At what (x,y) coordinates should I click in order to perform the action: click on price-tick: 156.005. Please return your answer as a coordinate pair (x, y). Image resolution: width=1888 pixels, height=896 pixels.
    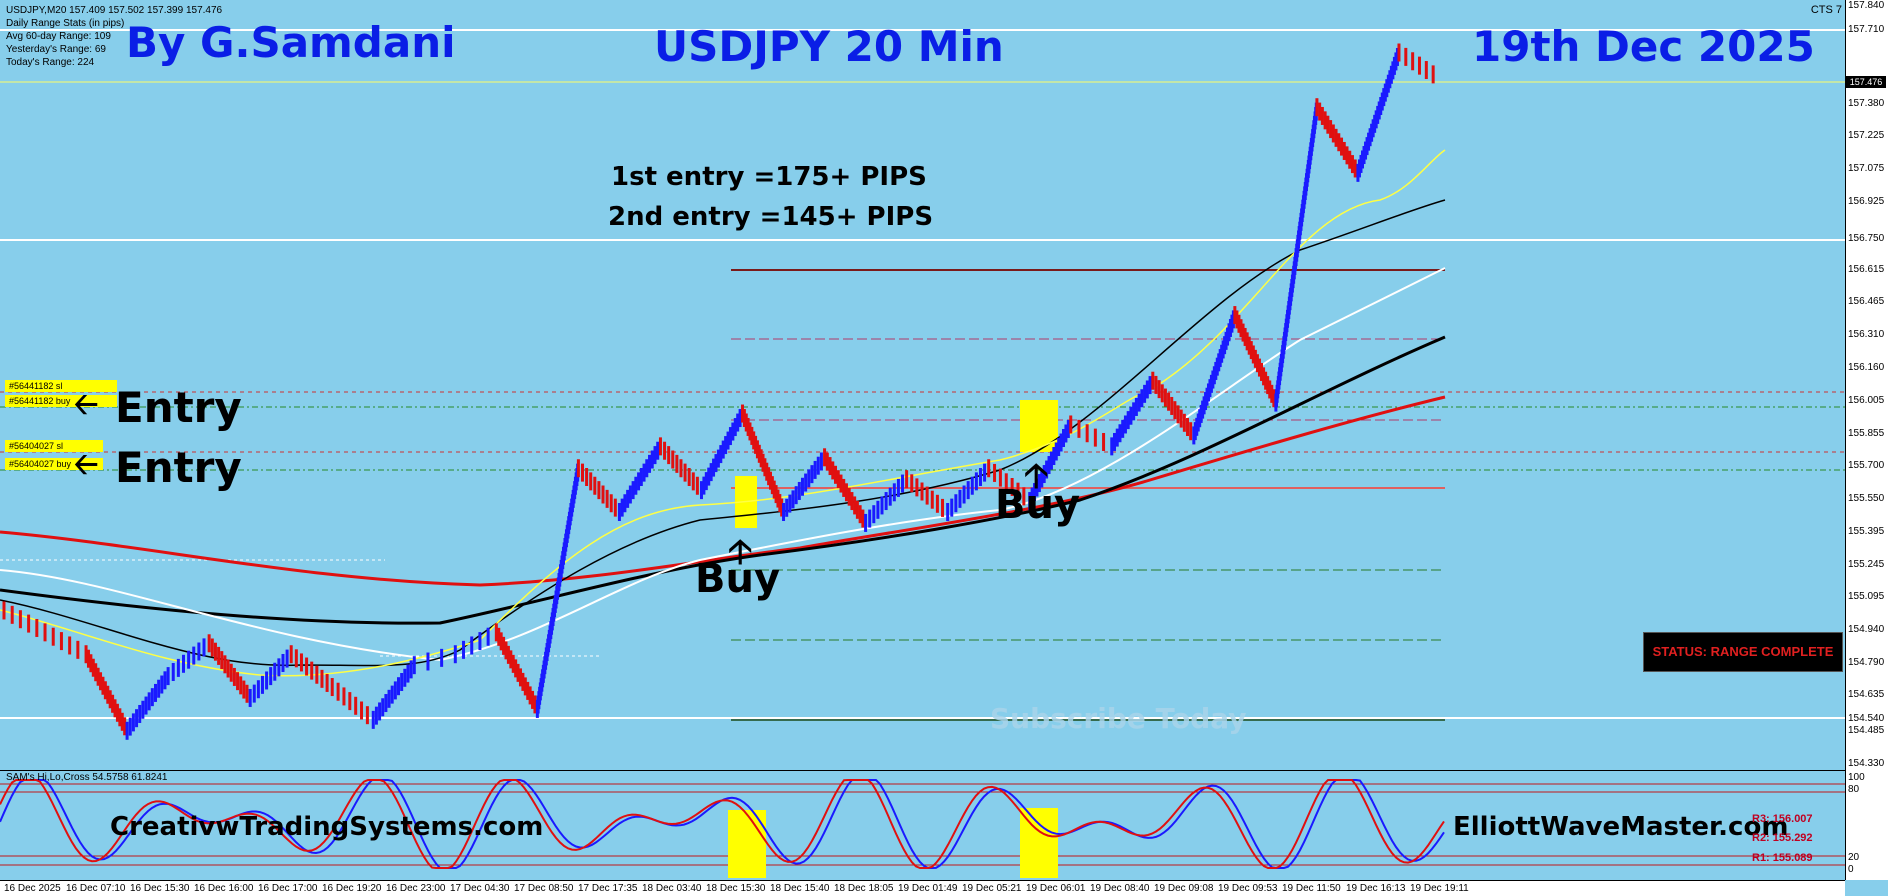
    Looking at the image, I should click on (1866, 400).